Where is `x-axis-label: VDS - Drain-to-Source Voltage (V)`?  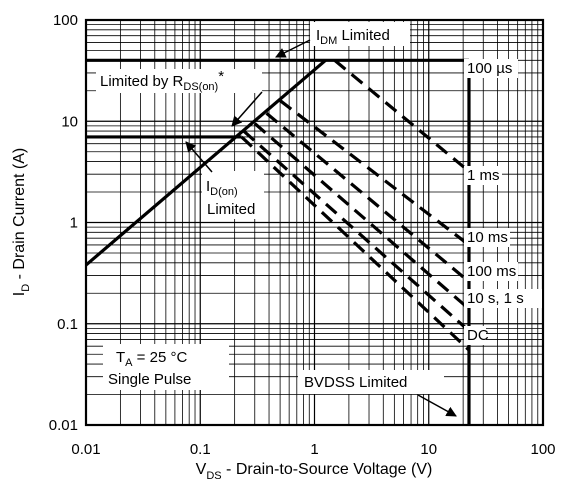
x-axis-label: VDS - Drain-to-Source Voltage (V) is located at coordinates (314, 471).